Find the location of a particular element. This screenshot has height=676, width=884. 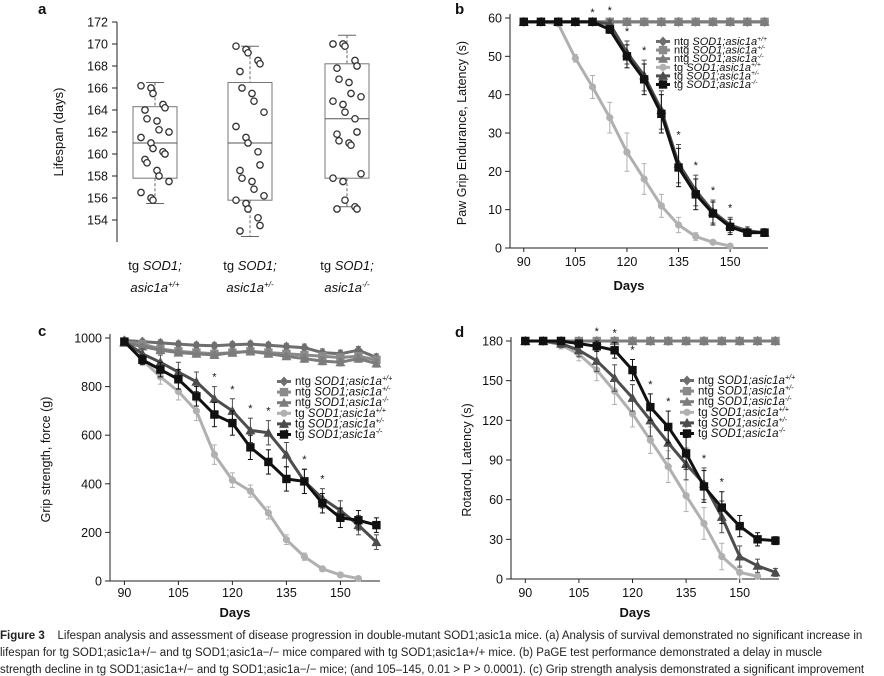

panel-d-ytick-label: 0 is located at coordinates (499, 580).